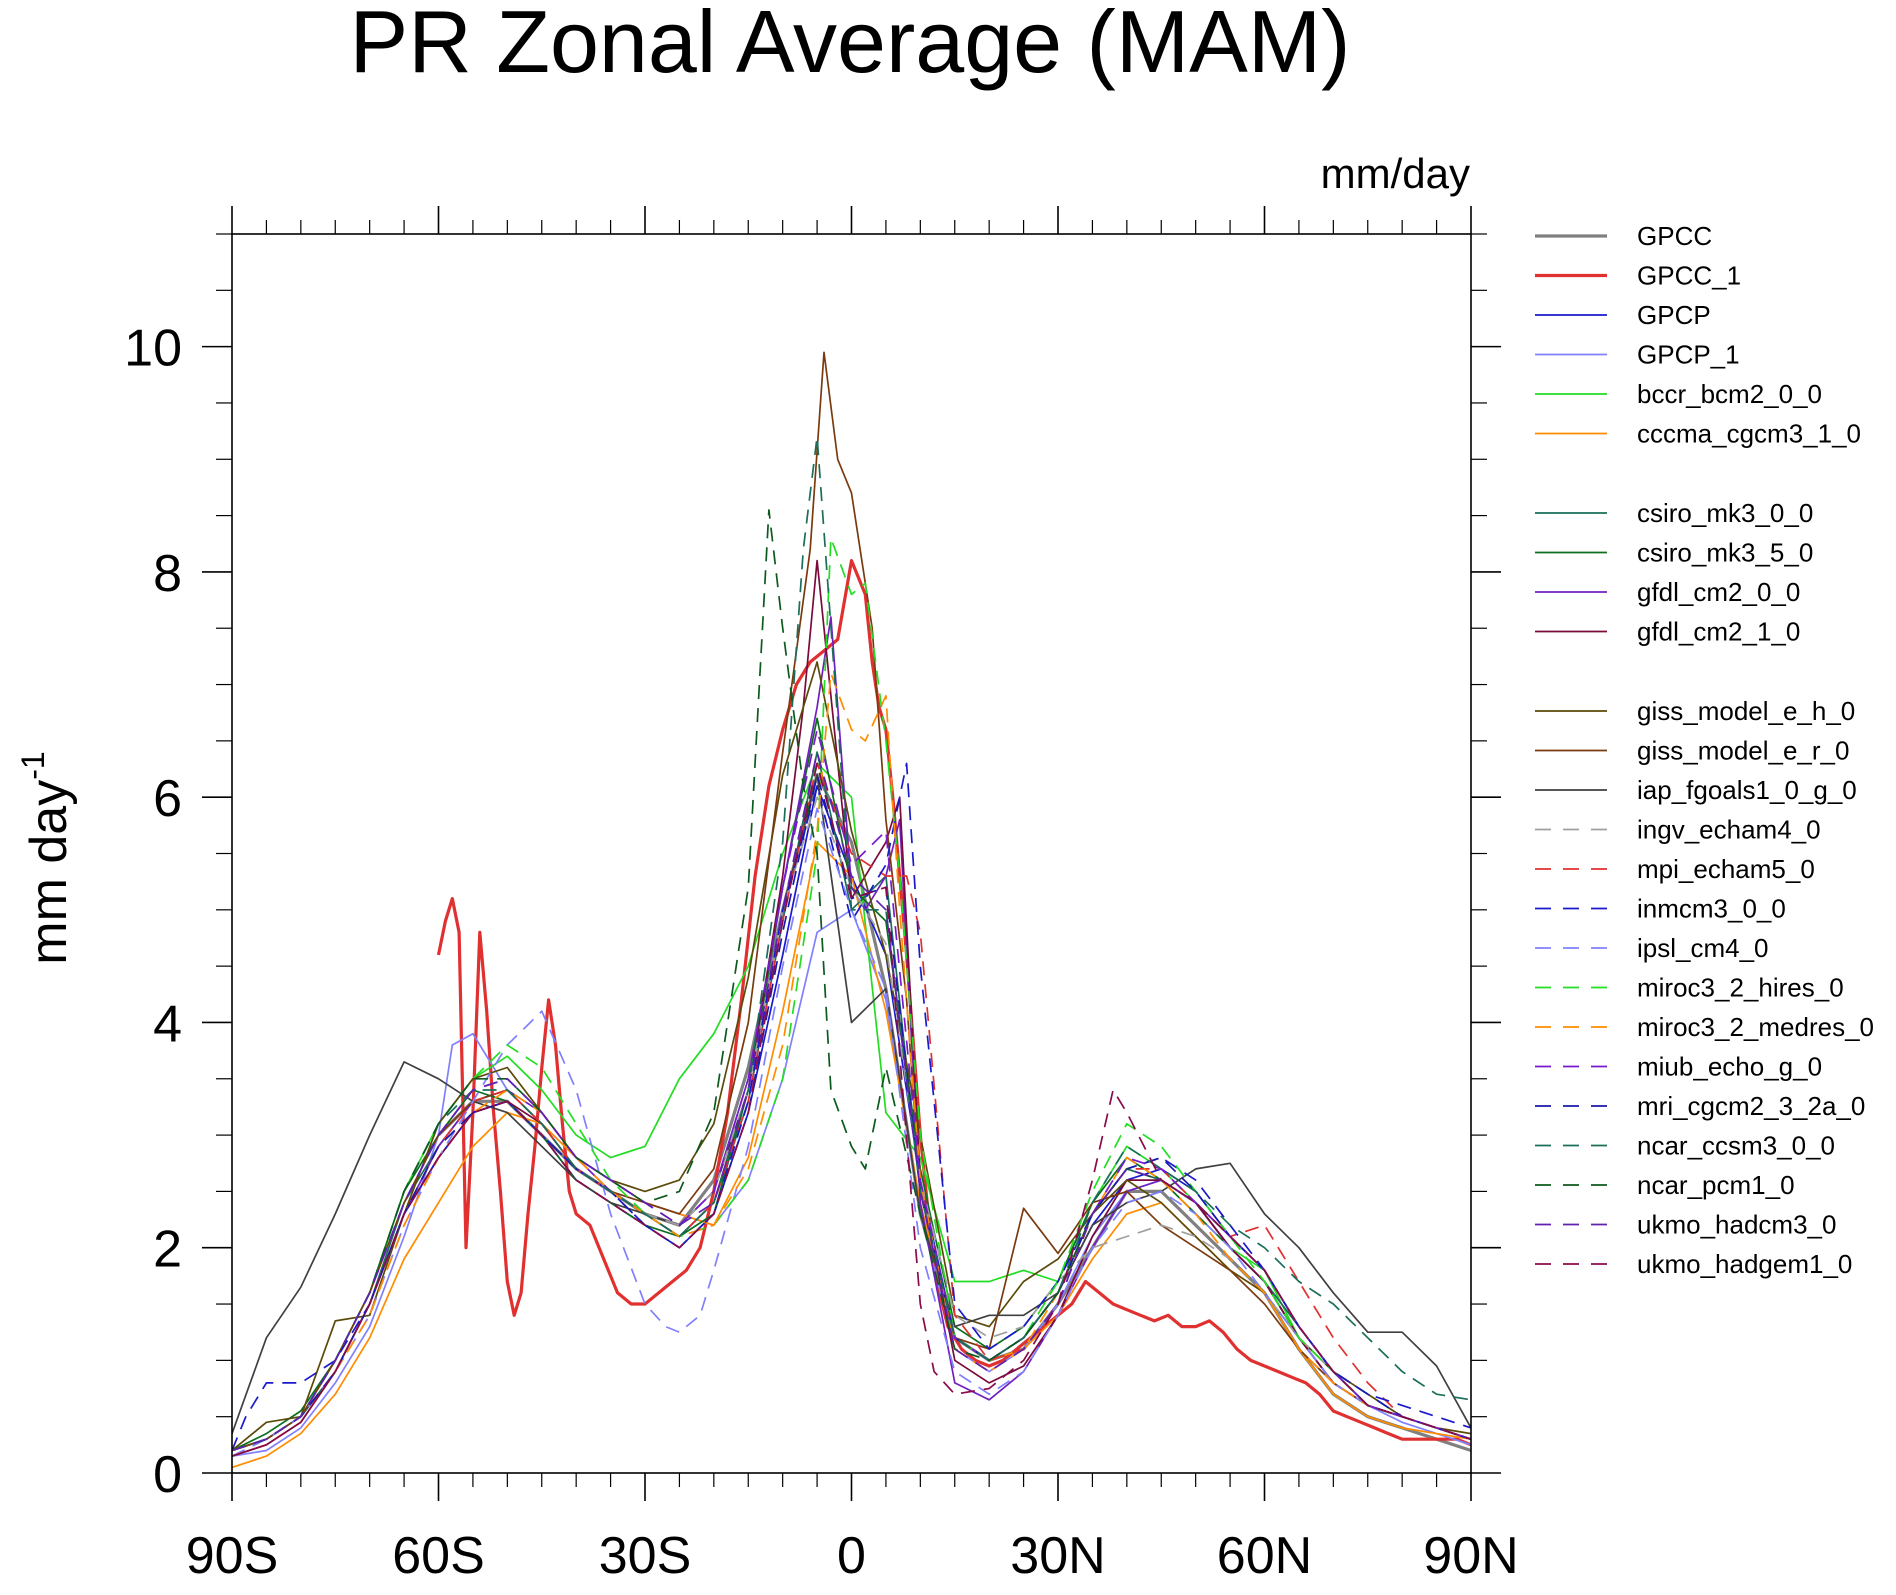 The width and height of the screenshot is (1896, 1595). I want to click on units-label: mm/day, so click(1395, 173).